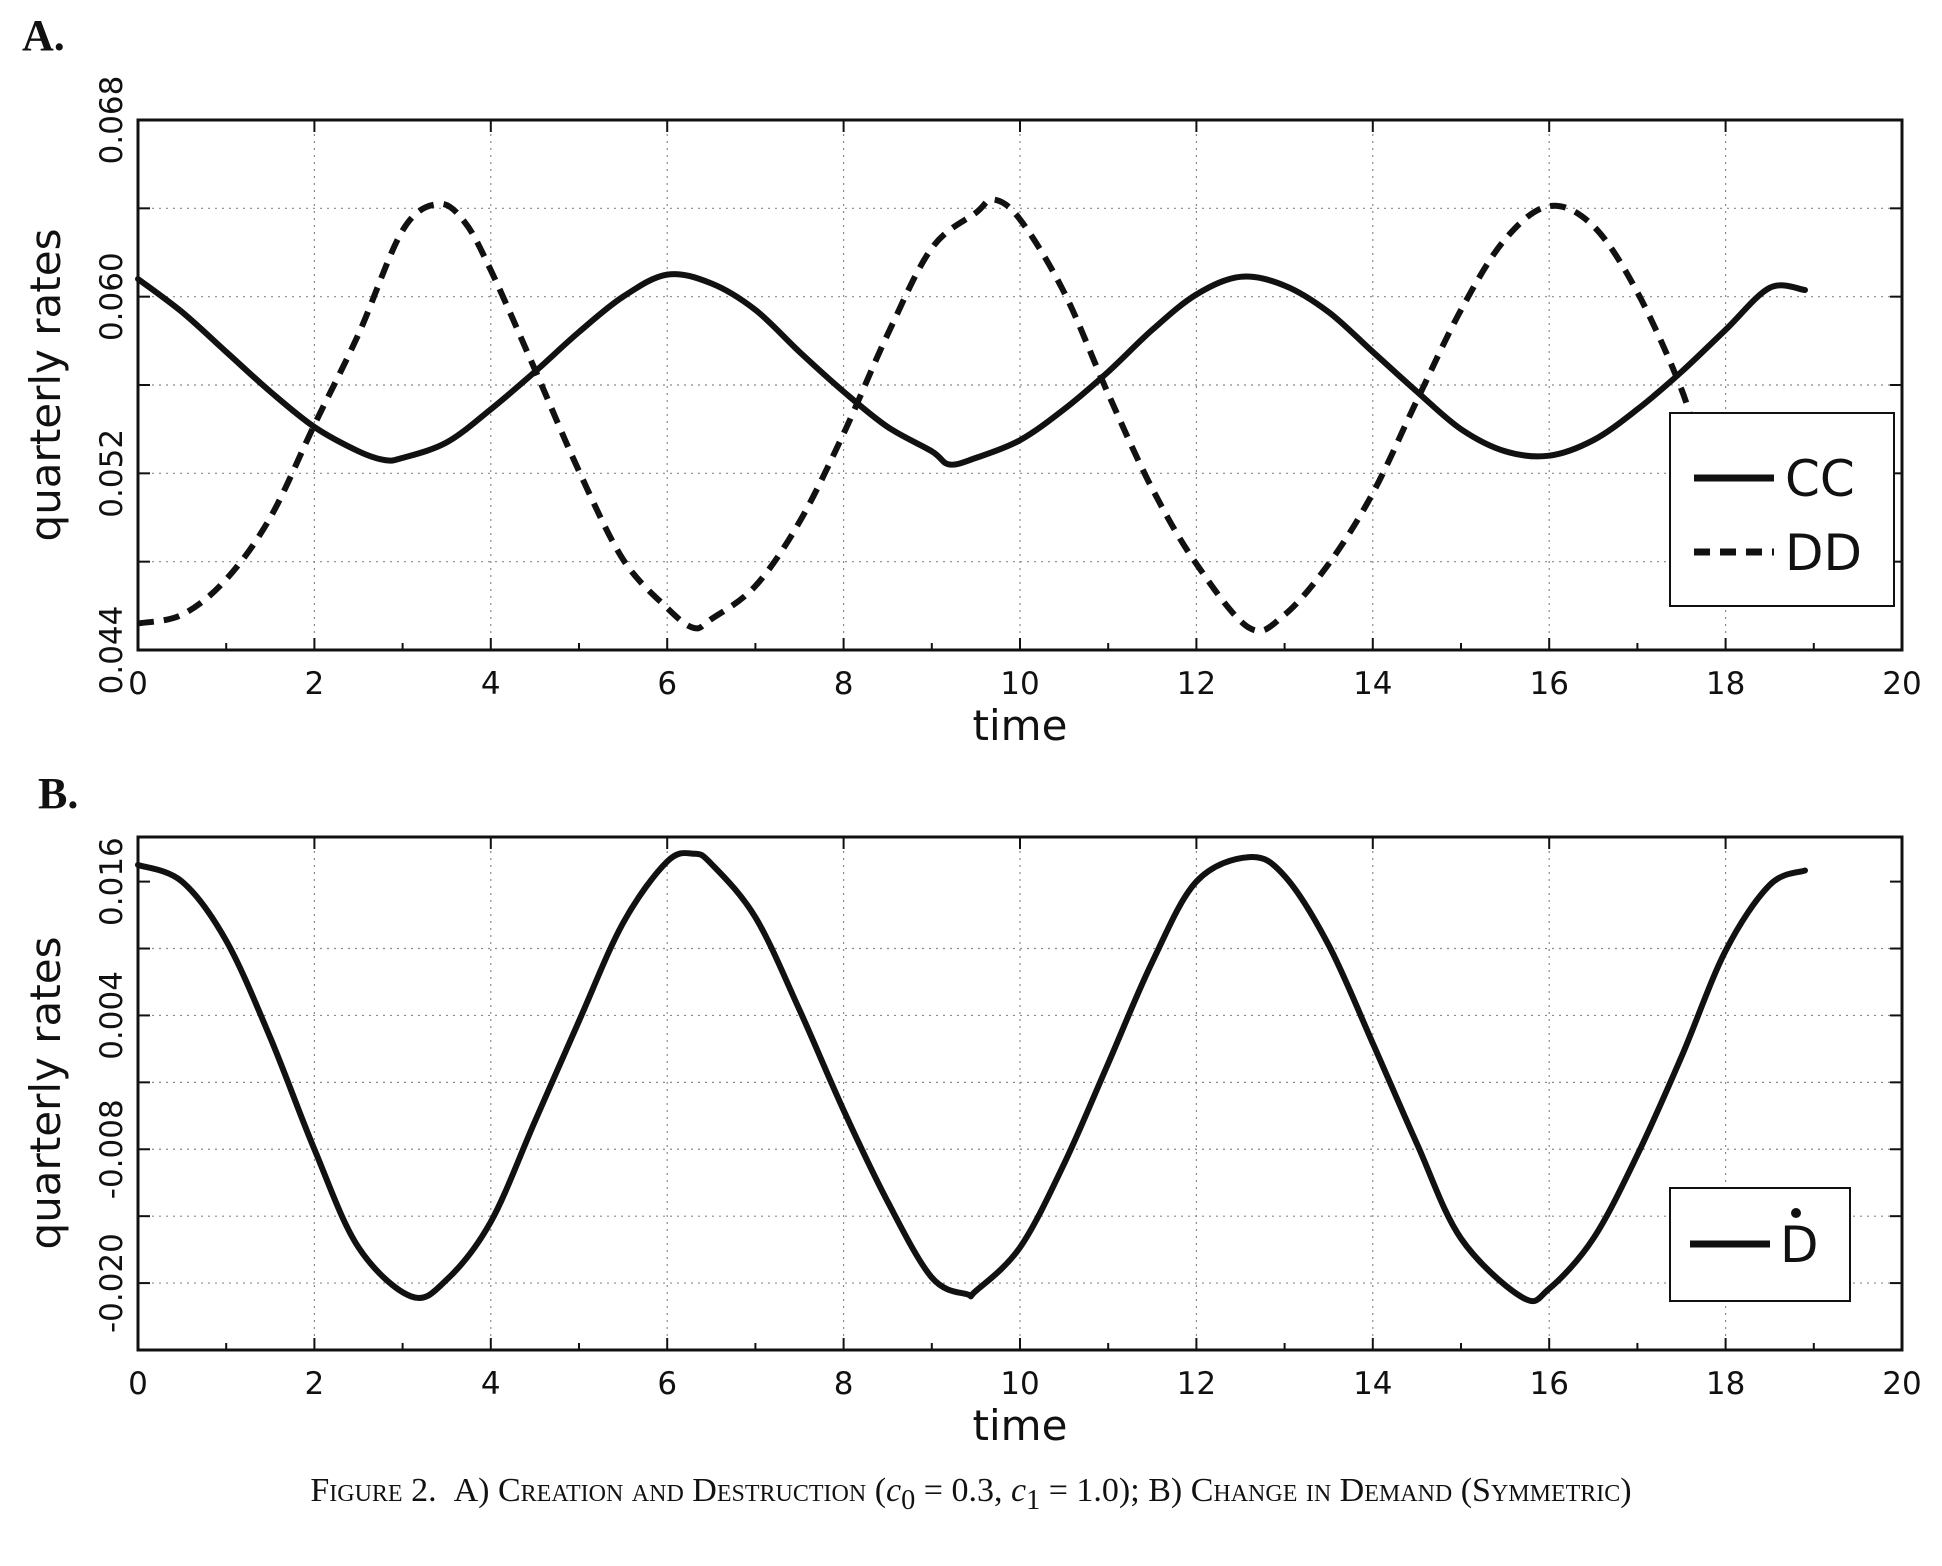 The height and width of the screenshot is (1566, 1942). Describe the element at coordinates (1019, 684) in the screenshot. I see `panel-a-x-tick-label: 10` at that location.